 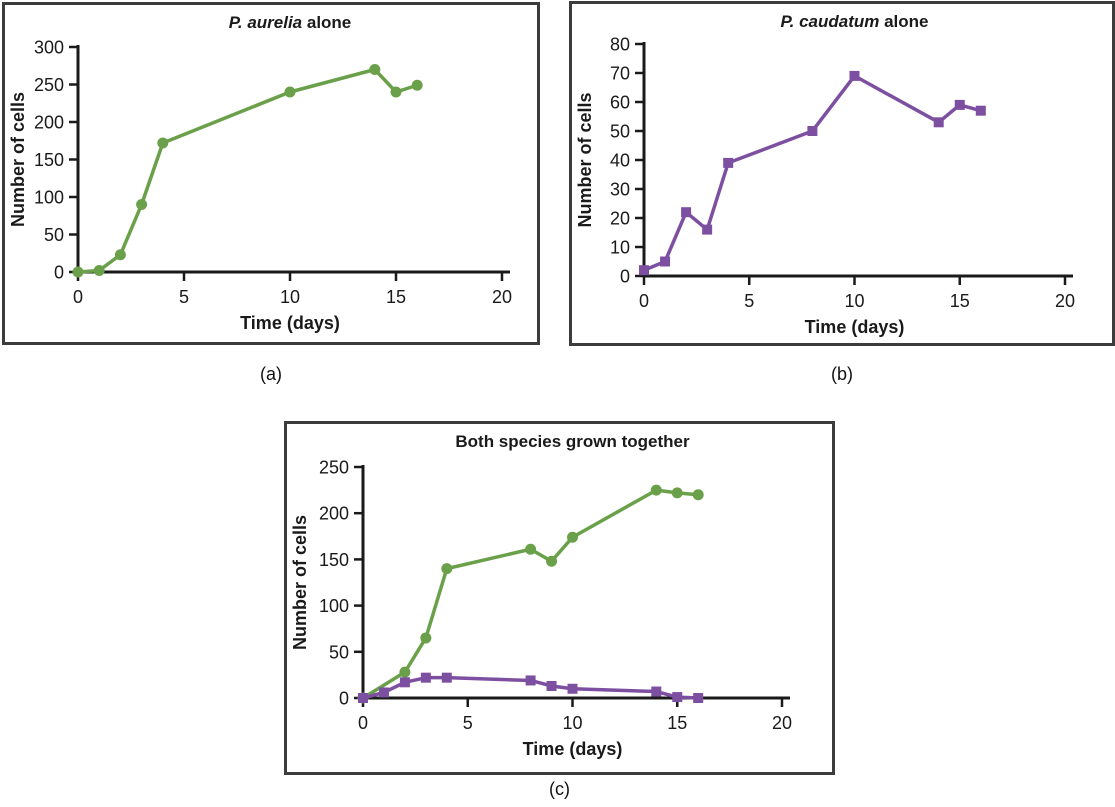 What do you see at coordinates (290, 22) in the screenshot?
I see `chart-a-title: P. aurelia alone` at bounding box center [290, 22].